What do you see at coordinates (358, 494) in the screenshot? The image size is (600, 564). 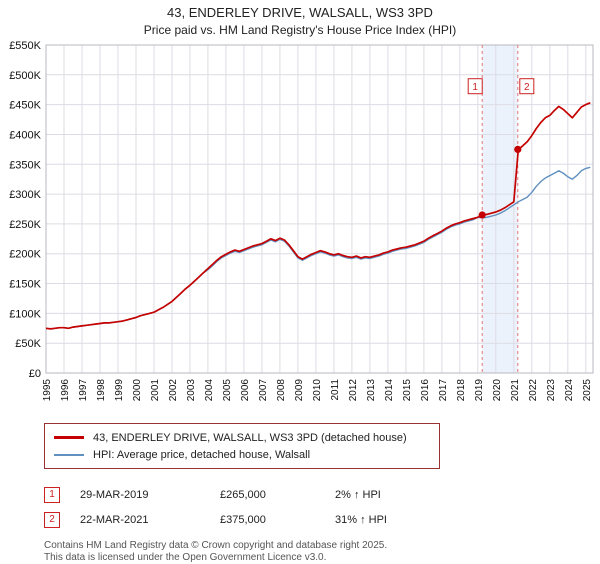 I see `sale-1-hpi-delta: 2% ↑ HPI` at bounding box center [358, 494].